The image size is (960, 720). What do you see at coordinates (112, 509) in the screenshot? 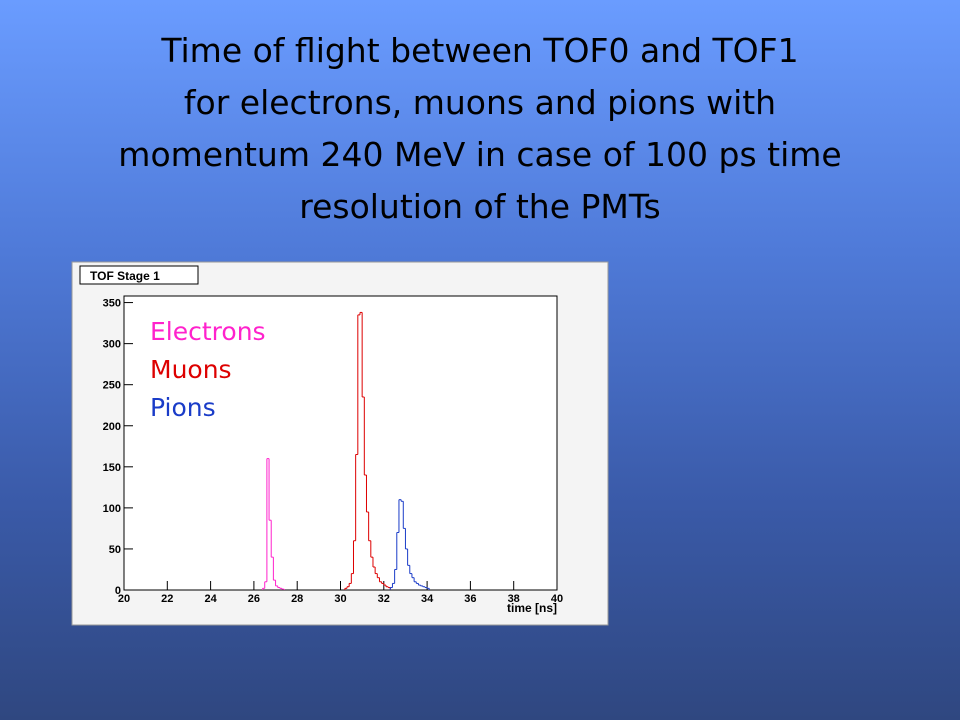
I see `y-tick-label: 100` at bounding box center [112, 509].